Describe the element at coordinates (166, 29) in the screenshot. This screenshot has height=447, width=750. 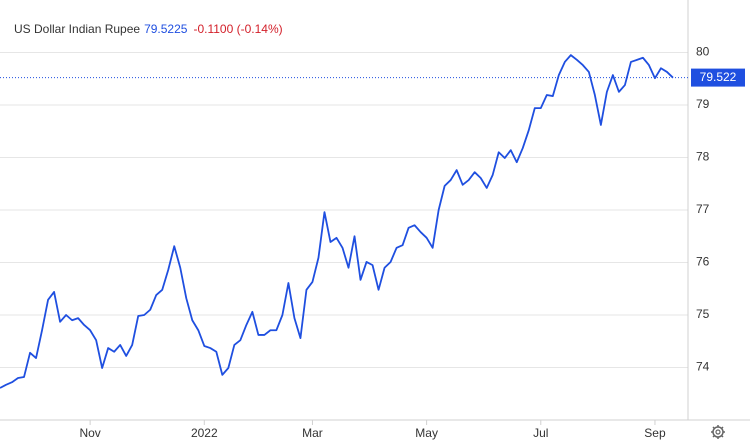
I see `price: 79.5225` at that location.